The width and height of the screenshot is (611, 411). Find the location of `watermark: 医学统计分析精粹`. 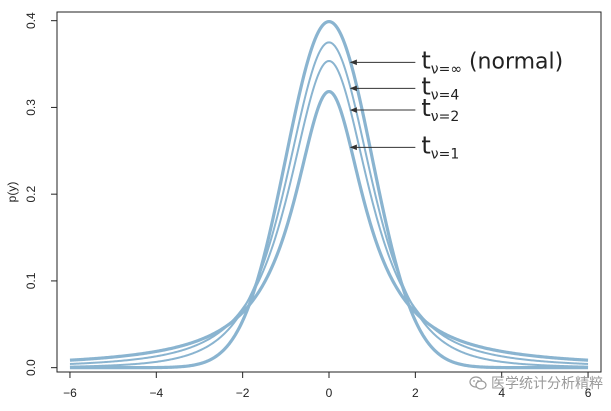

watermark: 医学统计分析精粹 is located at coordinates (536, 383).